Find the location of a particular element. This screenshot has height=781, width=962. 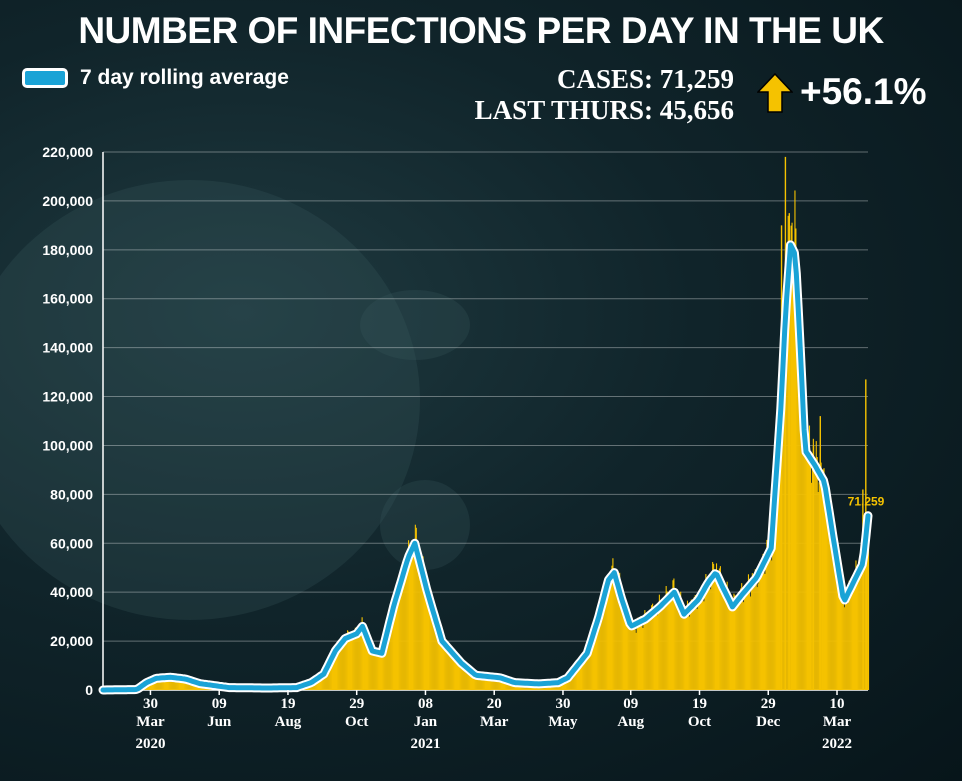

x-tick-day: 08 is located at coordinates (425, 704).